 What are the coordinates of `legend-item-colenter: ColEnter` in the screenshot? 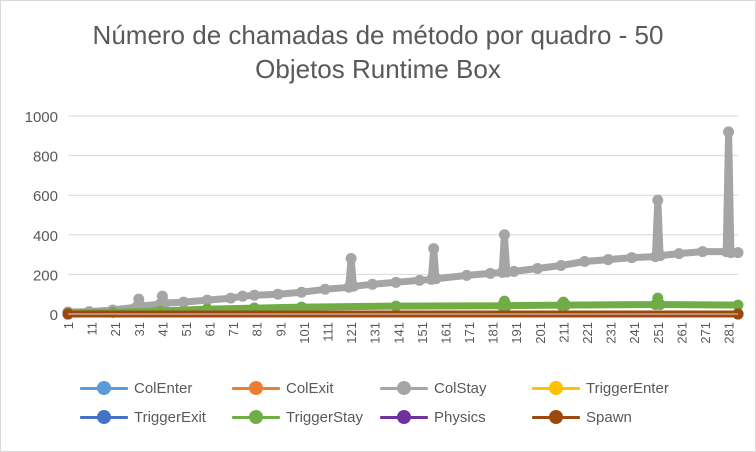 It's located at (136, 388).